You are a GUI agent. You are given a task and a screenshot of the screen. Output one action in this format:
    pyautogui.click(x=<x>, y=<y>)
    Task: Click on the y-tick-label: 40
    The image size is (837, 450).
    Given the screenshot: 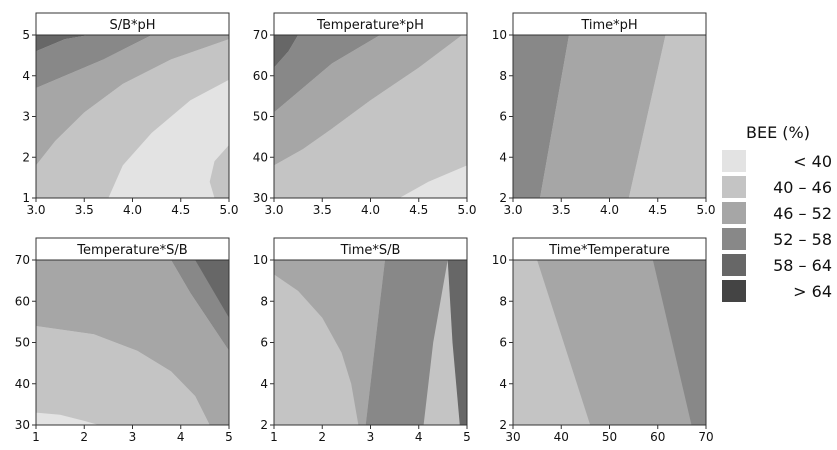 What is the action you would take?
    pyautogui.click(x=260, y=157)
    